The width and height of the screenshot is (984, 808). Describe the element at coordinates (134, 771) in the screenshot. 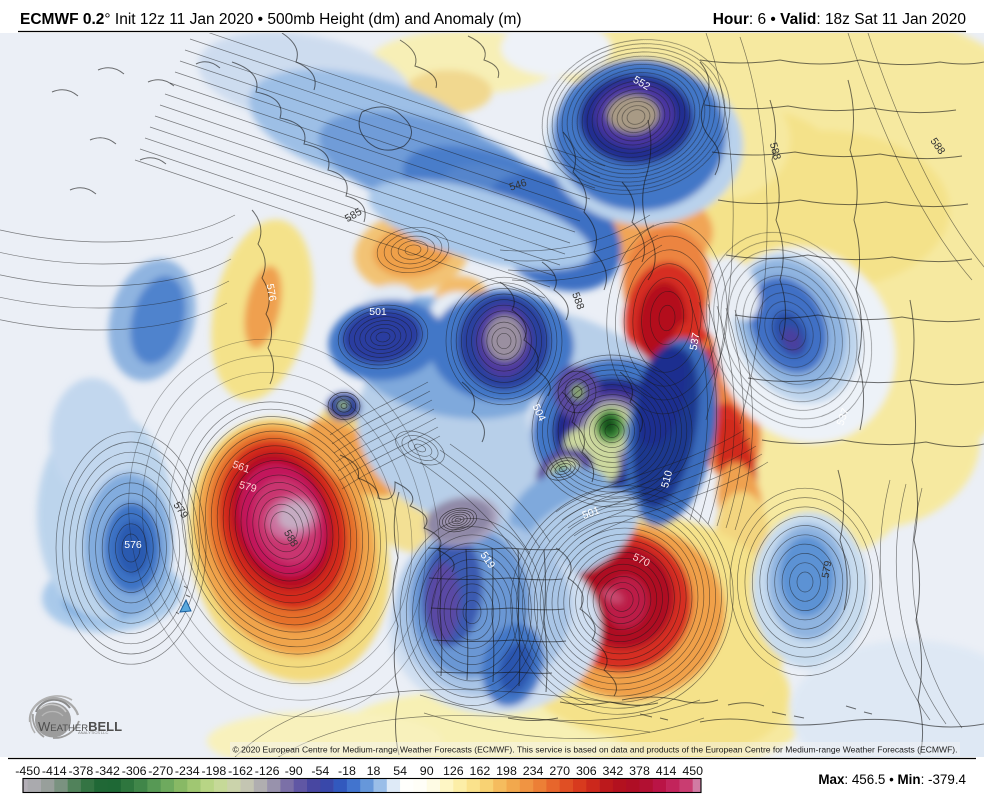

I see `svg-text: -306` at that location.